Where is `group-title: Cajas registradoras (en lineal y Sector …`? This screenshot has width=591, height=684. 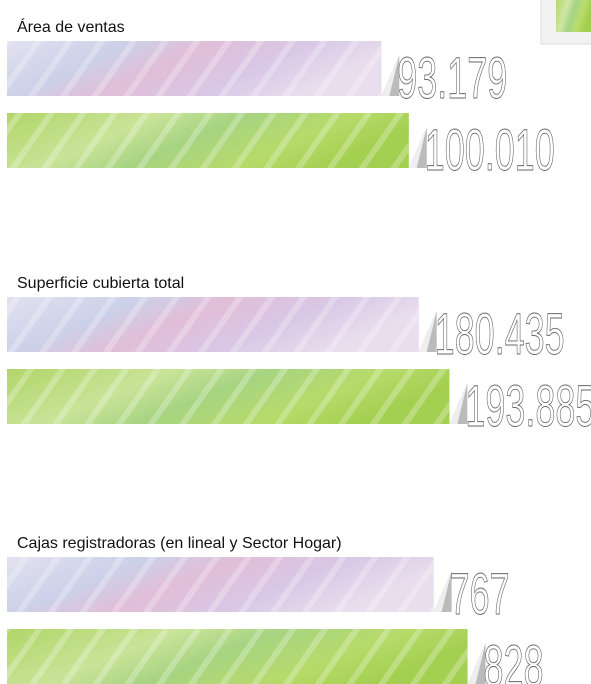 group-title: Cajas registradoras (en lineal y Sector … is located at coordinates (179, 543).